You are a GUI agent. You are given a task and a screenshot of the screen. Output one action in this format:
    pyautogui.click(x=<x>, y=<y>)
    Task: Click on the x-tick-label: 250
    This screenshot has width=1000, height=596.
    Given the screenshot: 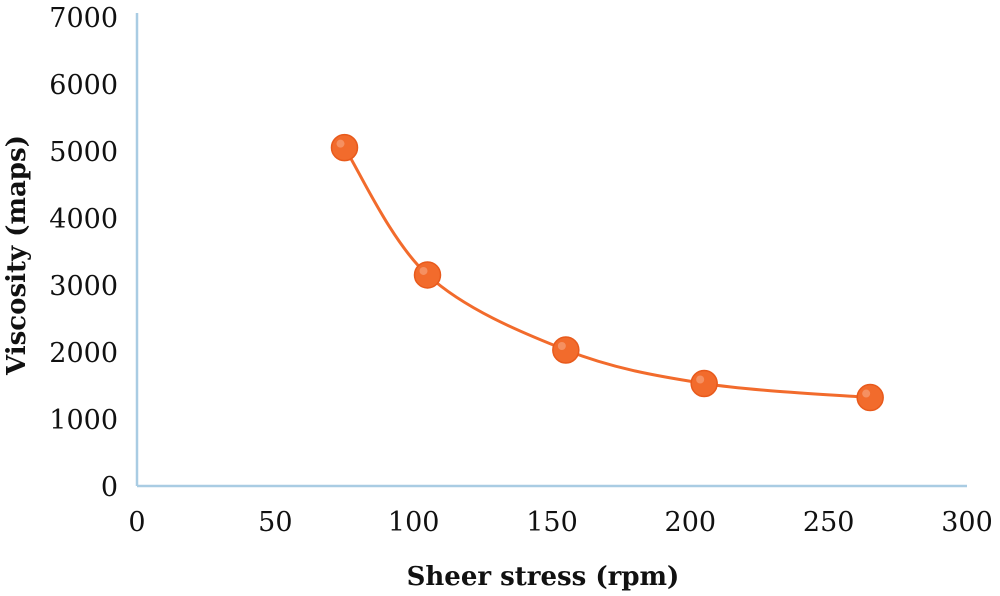 What is the action you would take?
    pyautogui.click(x=829, y=522)
    